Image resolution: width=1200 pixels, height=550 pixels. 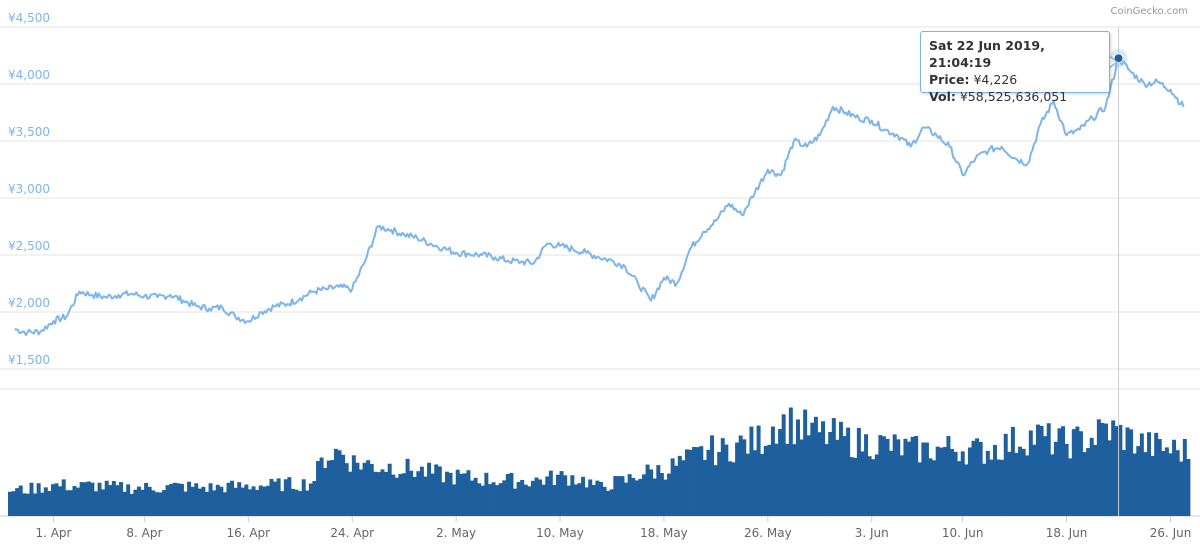 I want to click on tooltip-vol-value: ¥58,525,636,051, so click(x=1013, y=96).